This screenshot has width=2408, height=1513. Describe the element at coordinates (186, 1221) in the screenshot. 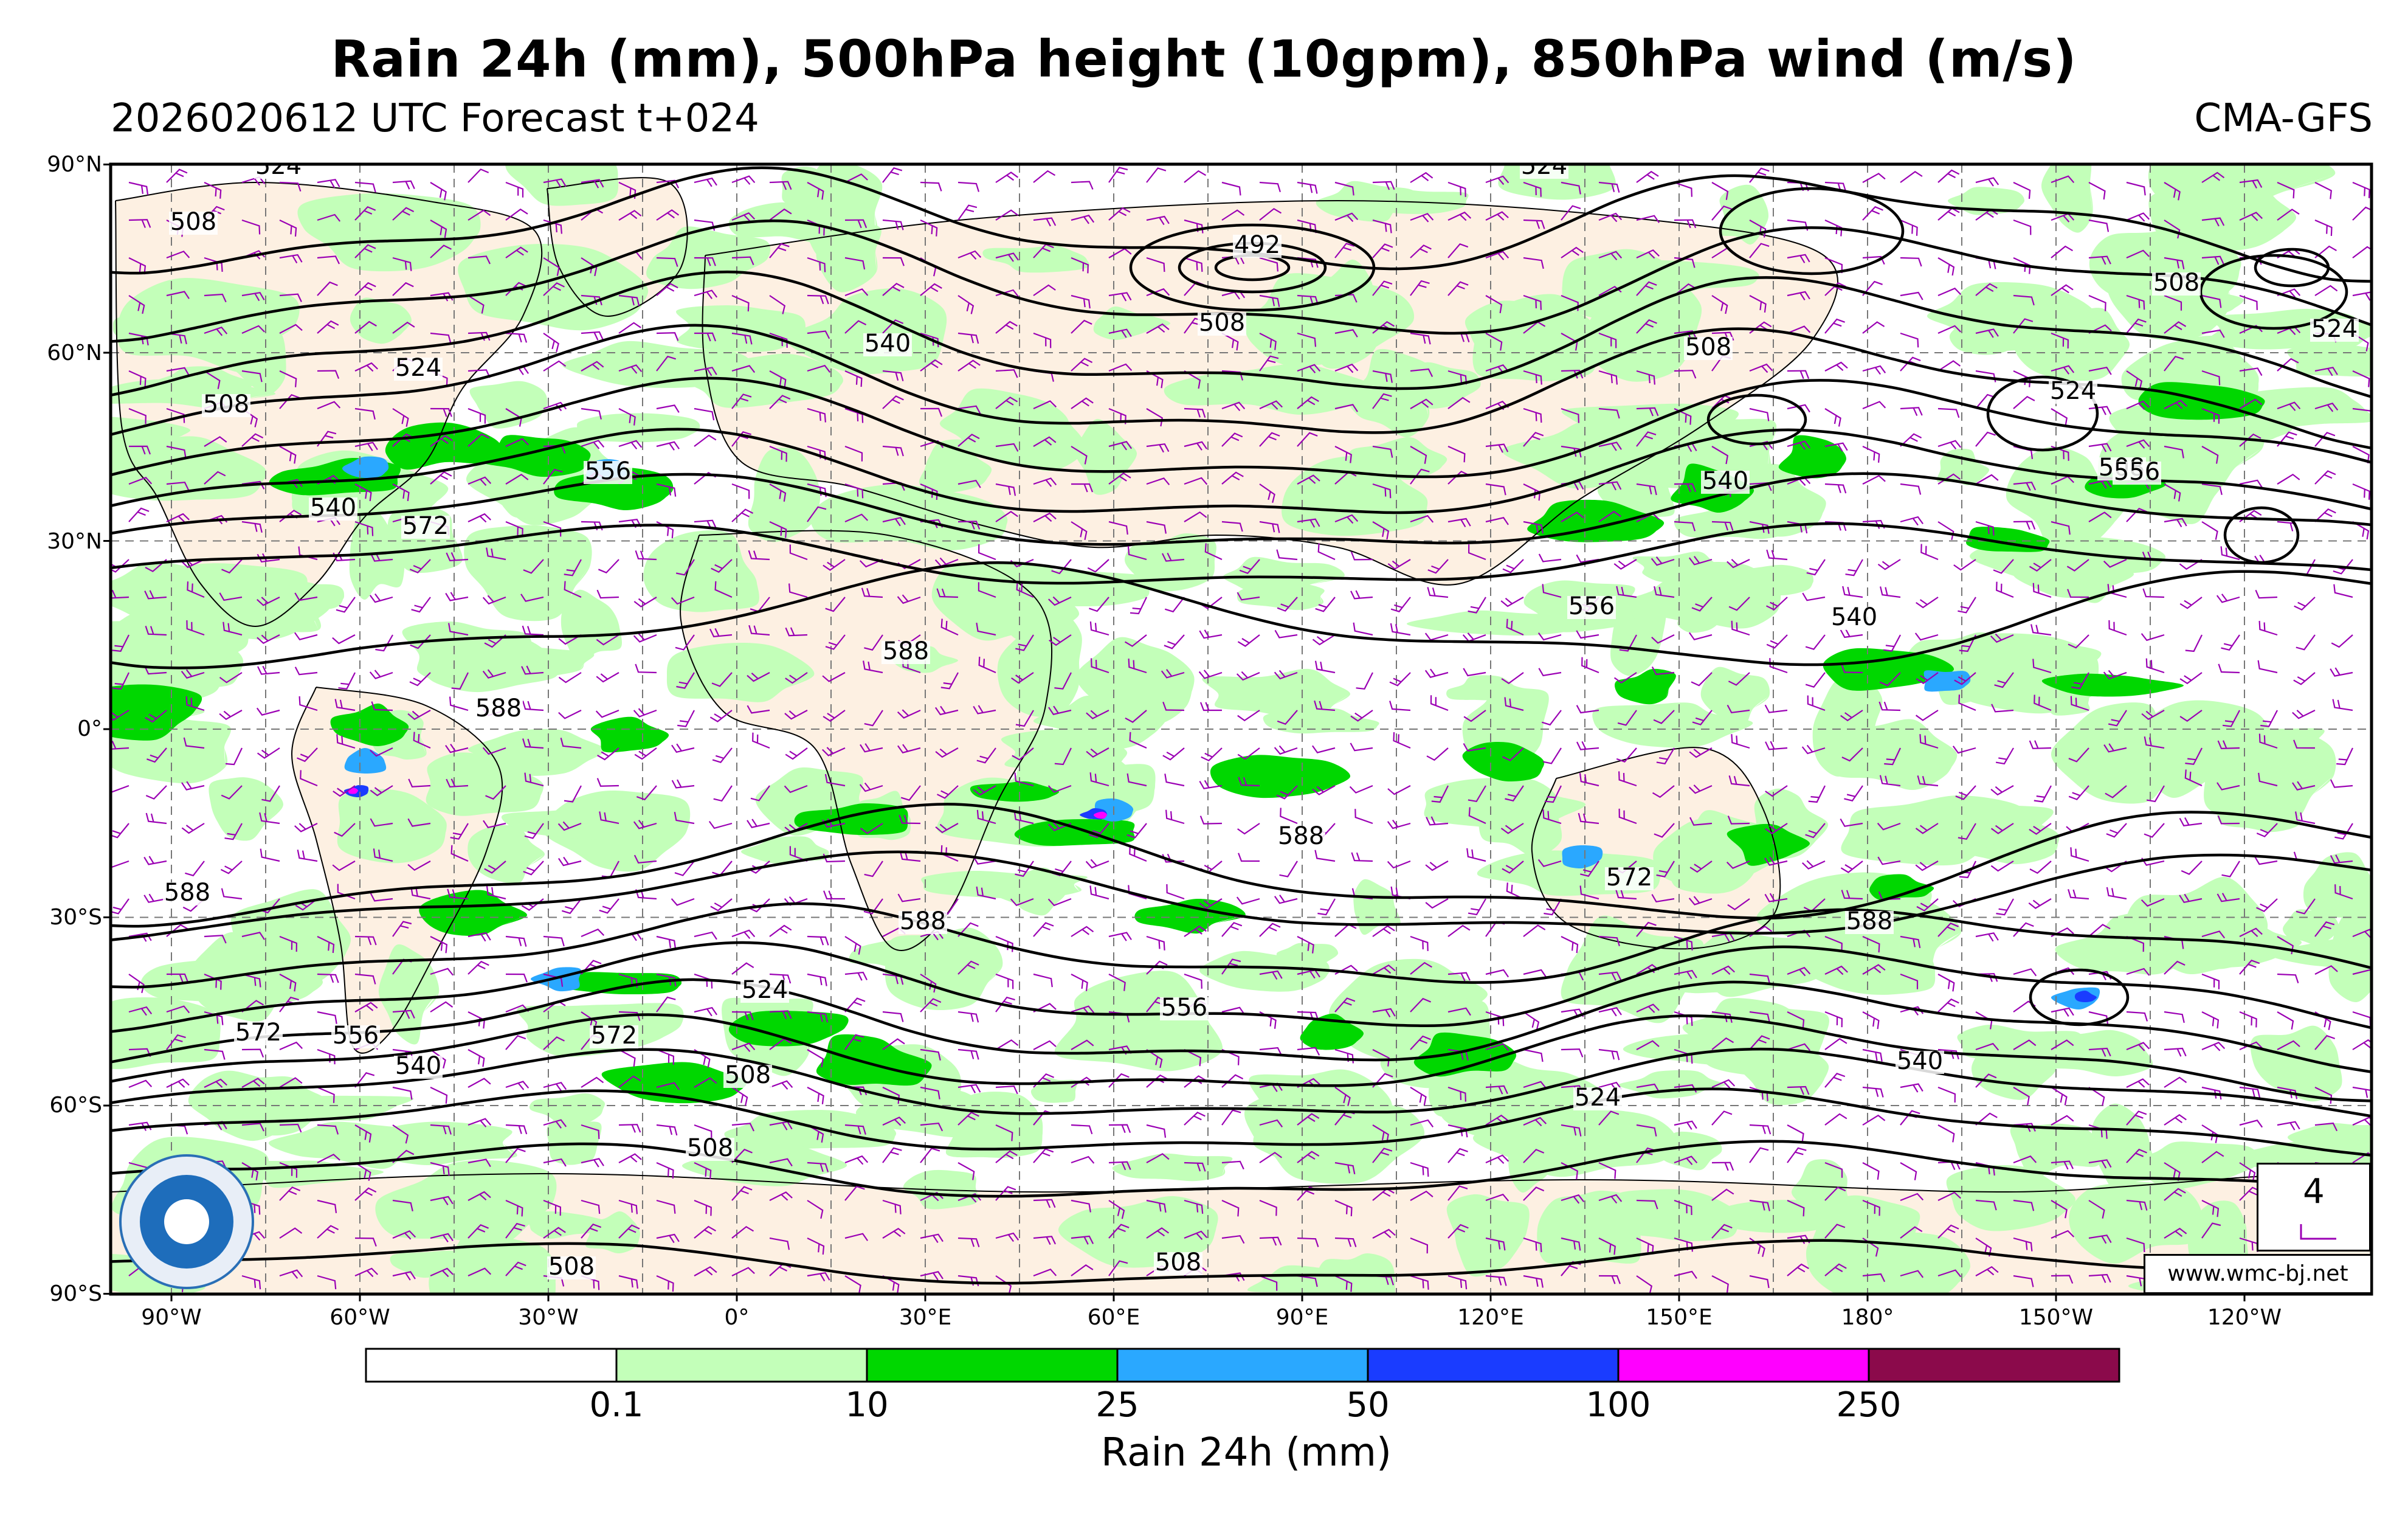

I see `cma-logo` at that location.